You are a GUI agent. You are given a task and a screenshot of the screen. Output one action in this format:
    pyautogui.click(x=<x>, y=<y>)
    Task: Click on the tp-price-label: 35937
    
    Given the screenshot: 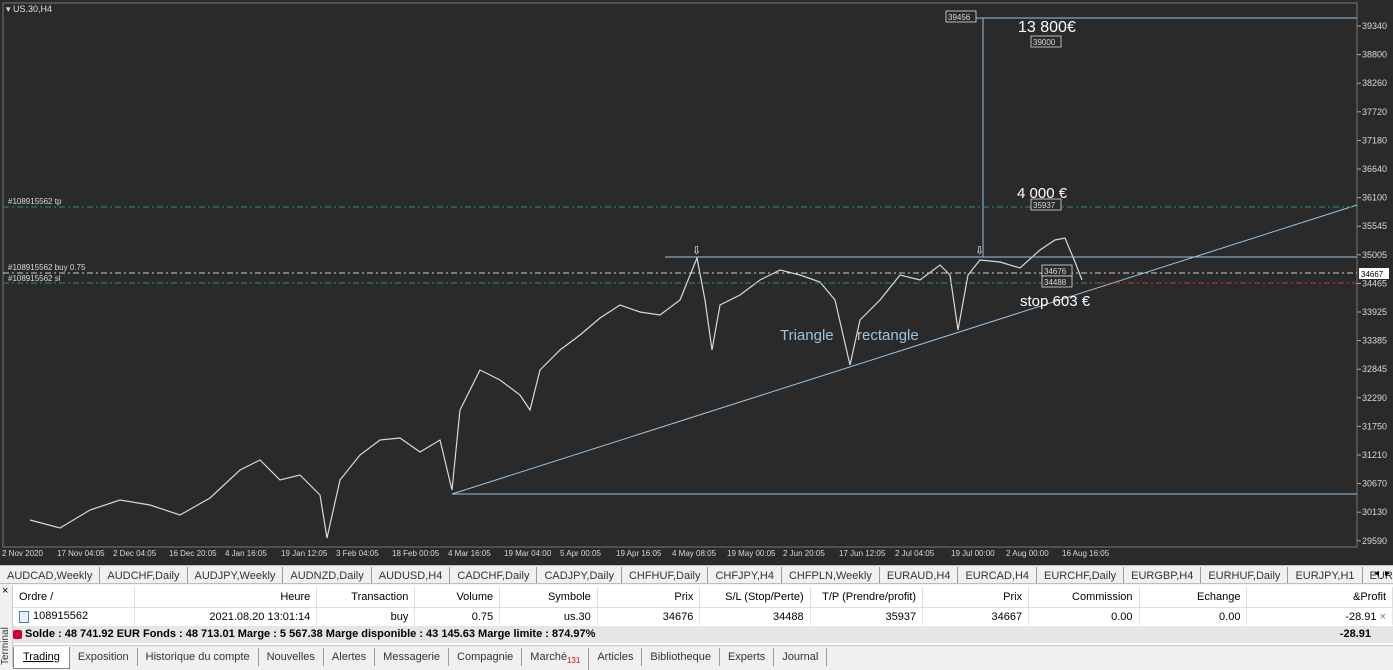 What is the action you would take?
    pyautogui.click(x=1044, y=205)
    